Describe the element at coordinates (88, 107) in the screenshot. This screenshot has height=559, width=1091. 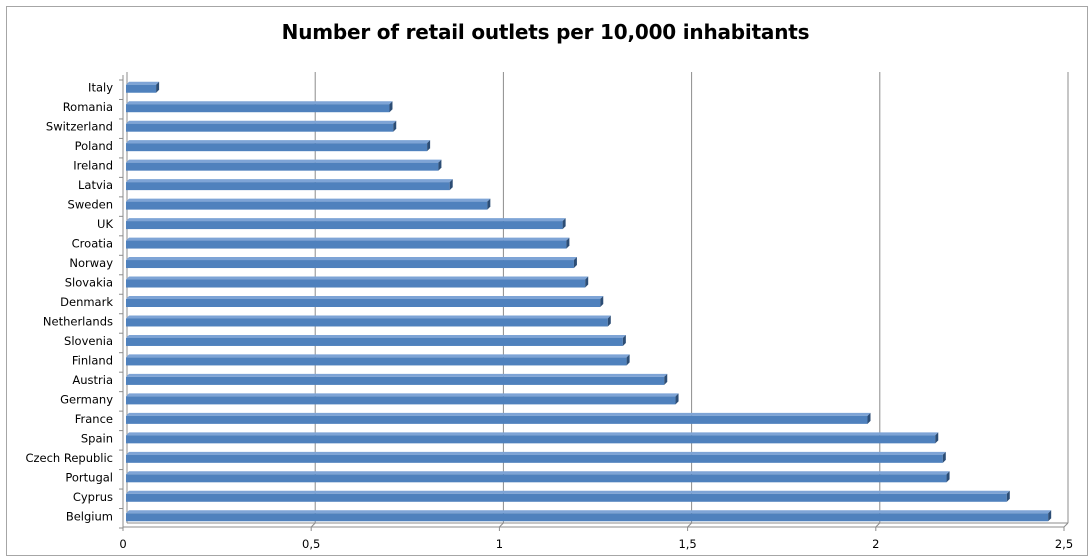
I see `category-label: Romania` at that location.